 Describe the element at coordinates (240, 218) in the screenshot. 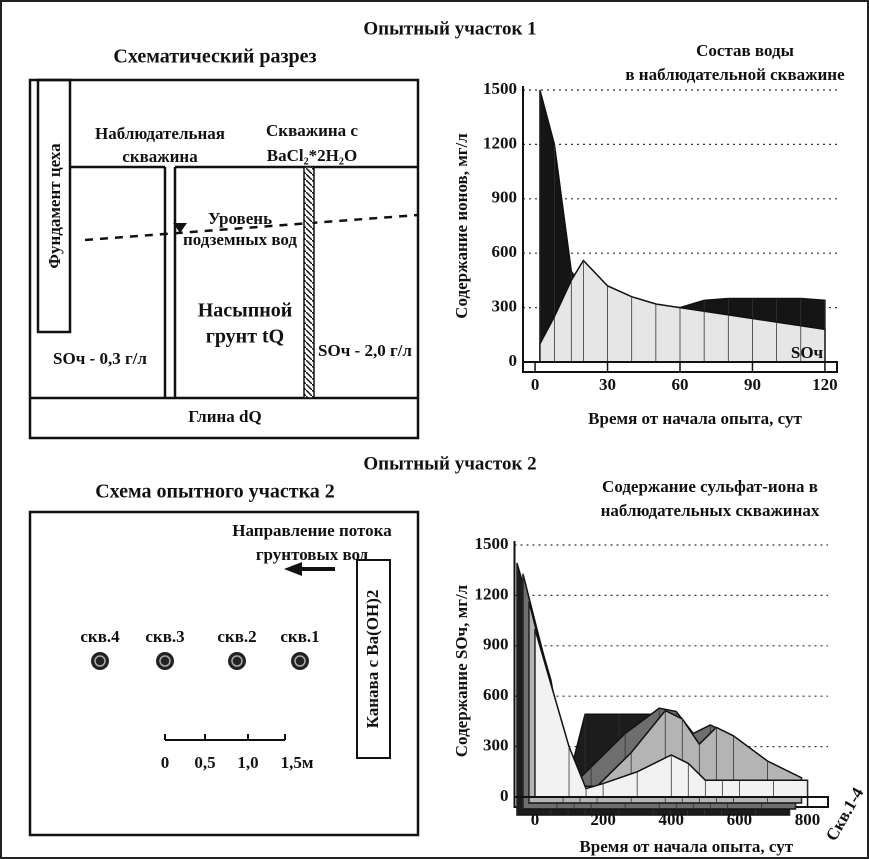

I see `label: Уровень` at that location.